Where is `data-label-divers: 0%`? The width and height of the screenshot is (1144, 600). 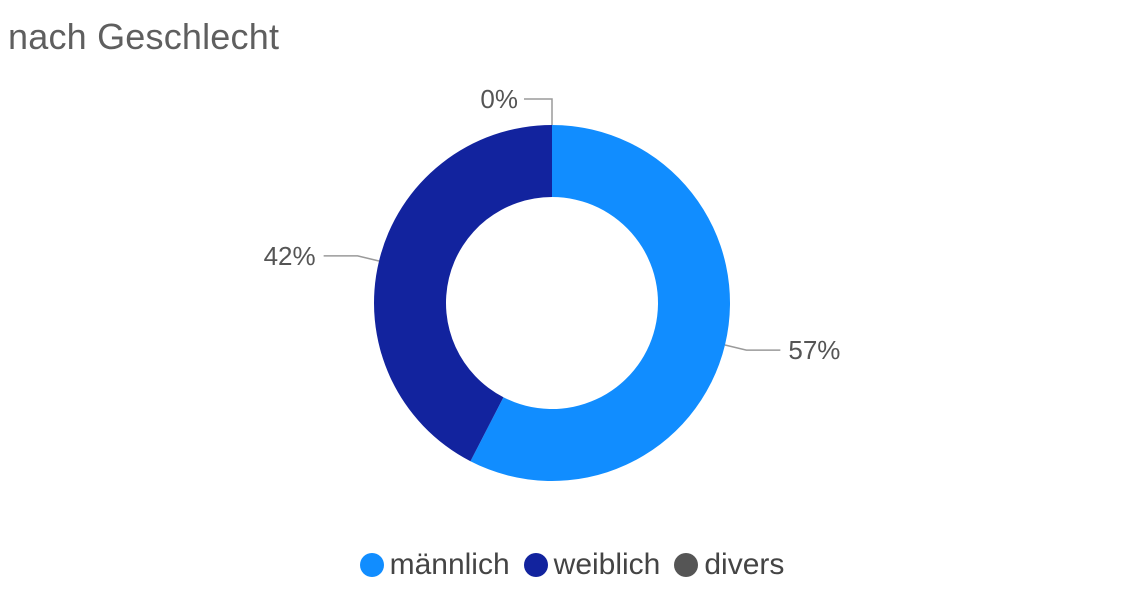 data-label-divers: 0% is located at coordinates (499, 99).